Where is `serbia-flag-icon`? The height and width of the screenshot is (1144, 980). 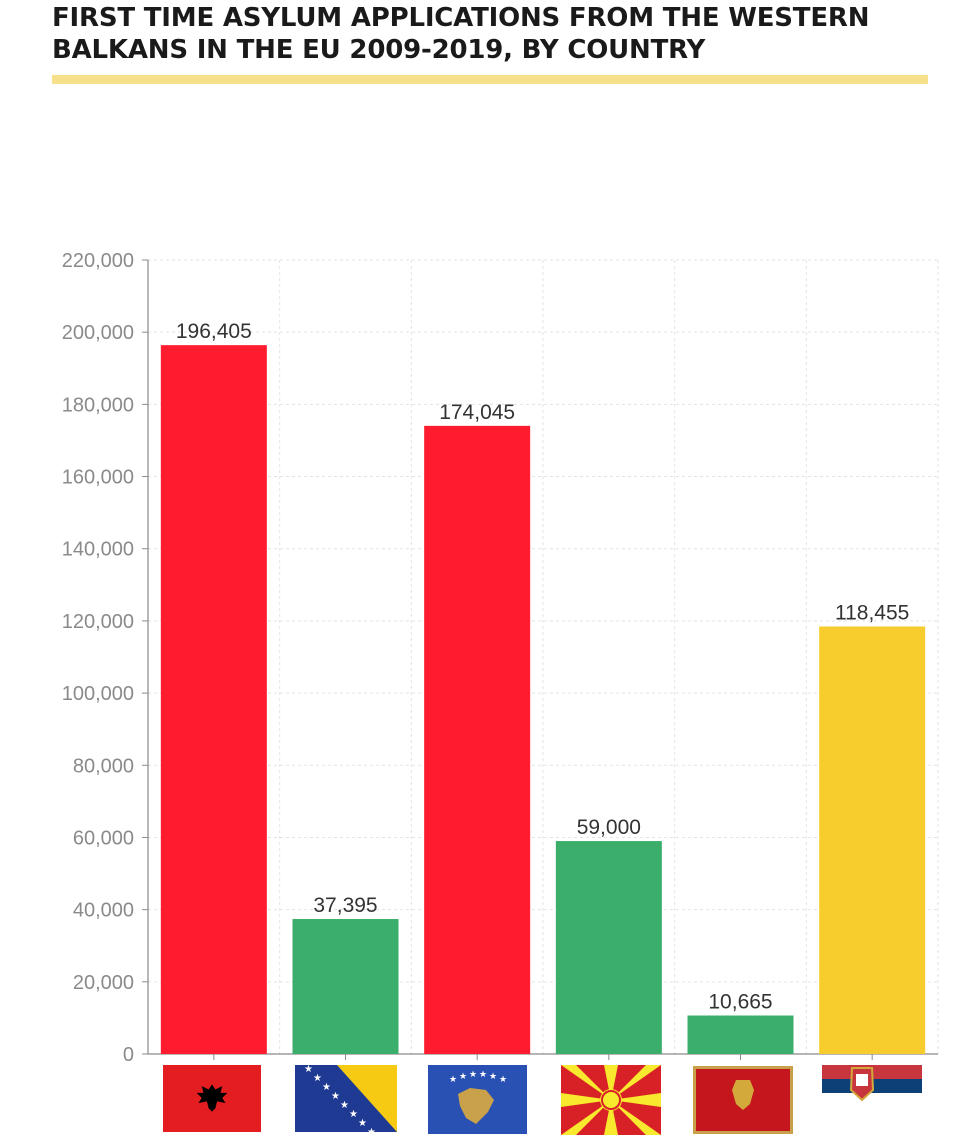 serbia-flag-icon is located at coordinates (872, 1086).